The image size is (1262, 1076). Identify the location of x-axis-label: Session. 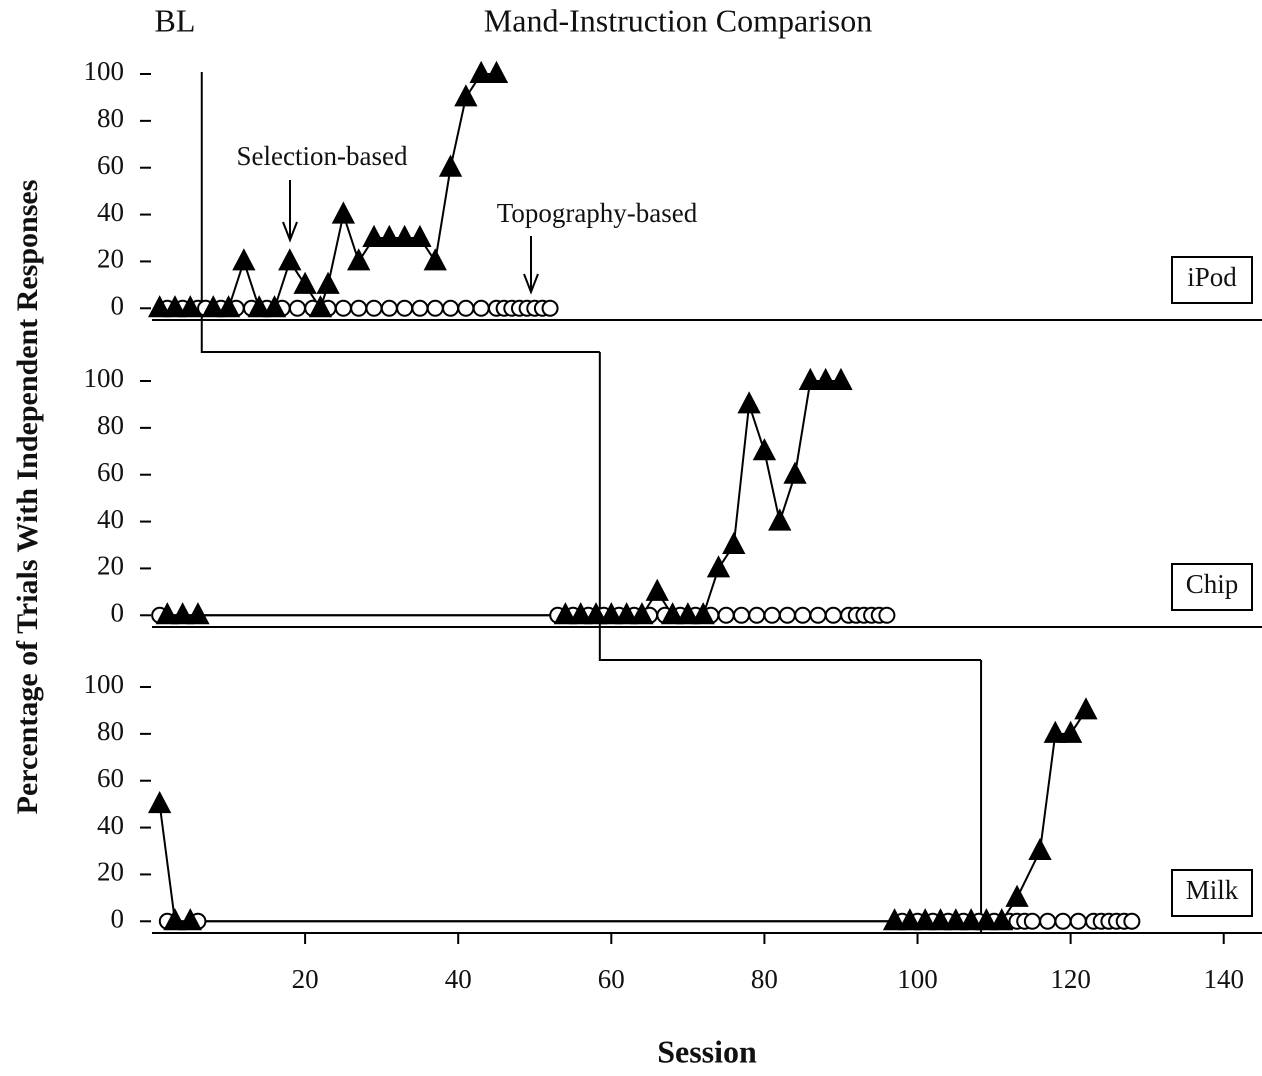
(707, 1051).